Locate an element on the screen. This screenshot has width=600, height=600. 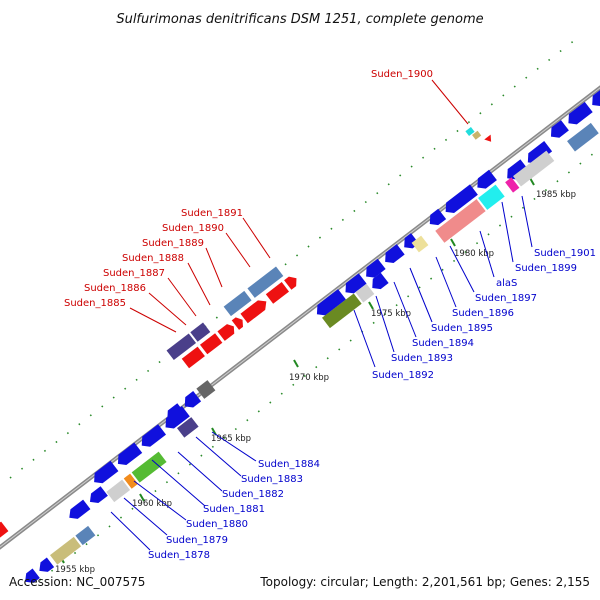
gene-label: Suden_1895 is located at coordinates (462, 328).